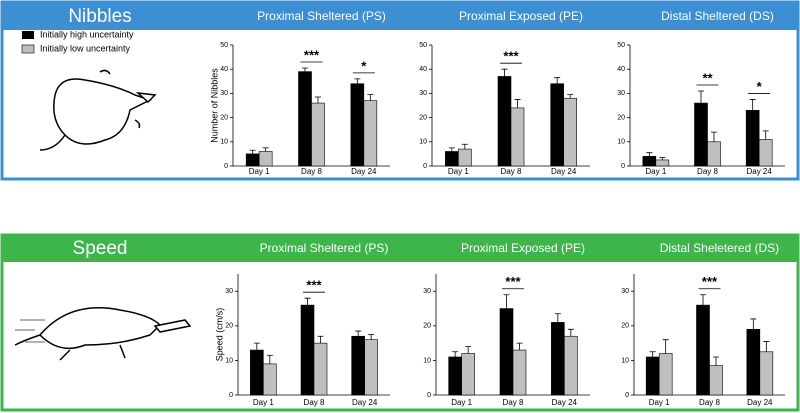 This screenshot has width=800, height=413. What do you see at coordinates (400, 248) in the screenshot?
I see `speed-header` at bounding box center [400, 248].